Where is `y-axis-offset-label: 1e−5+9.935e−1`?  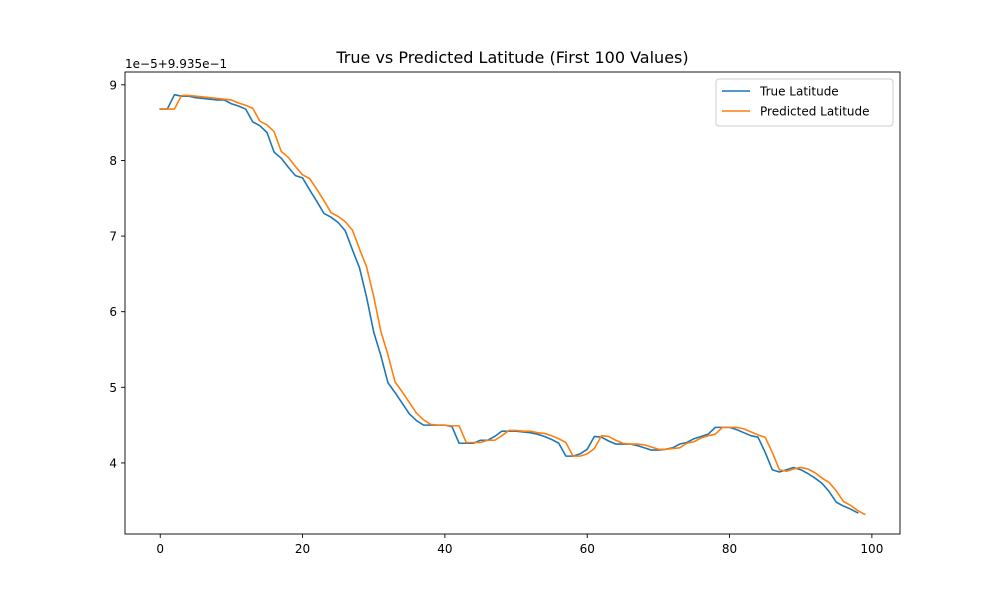 y-axis-offset-label: 1e−5+9.935e−1 is located at coordinates (176, 64).